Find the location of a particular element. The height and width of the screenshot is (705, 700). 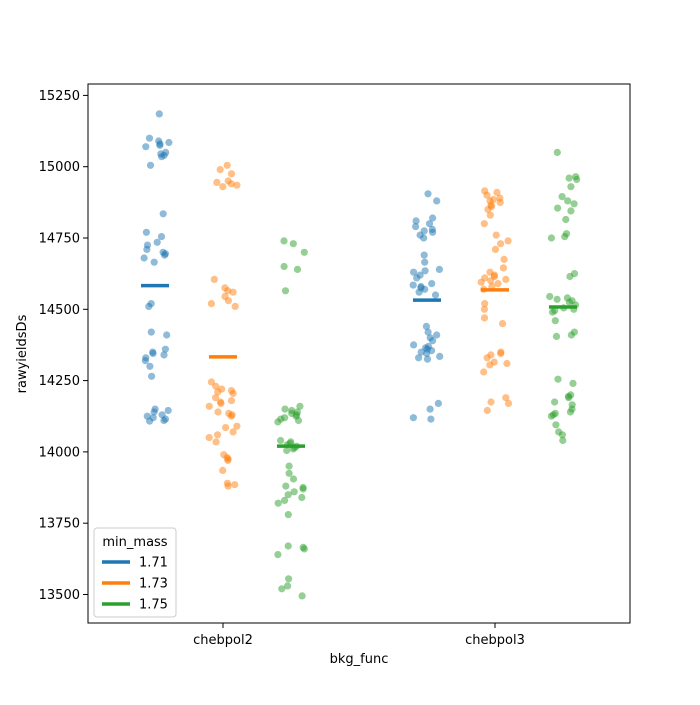

means-layer is located at coordinates (359, 365).